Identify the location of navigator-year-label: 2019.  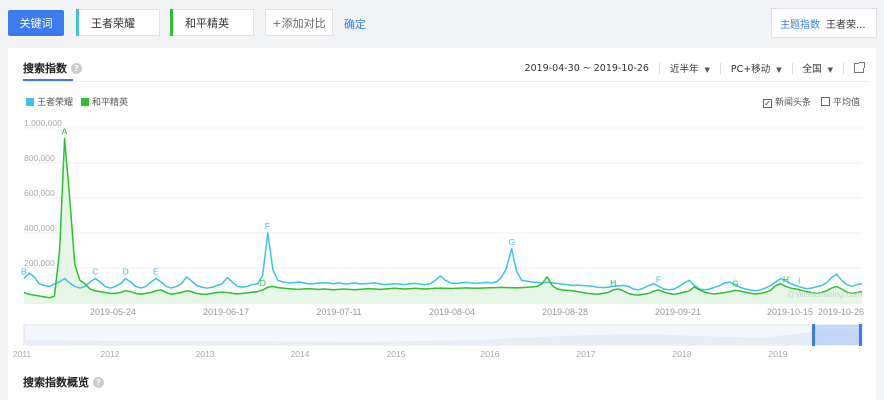
(778, 354).